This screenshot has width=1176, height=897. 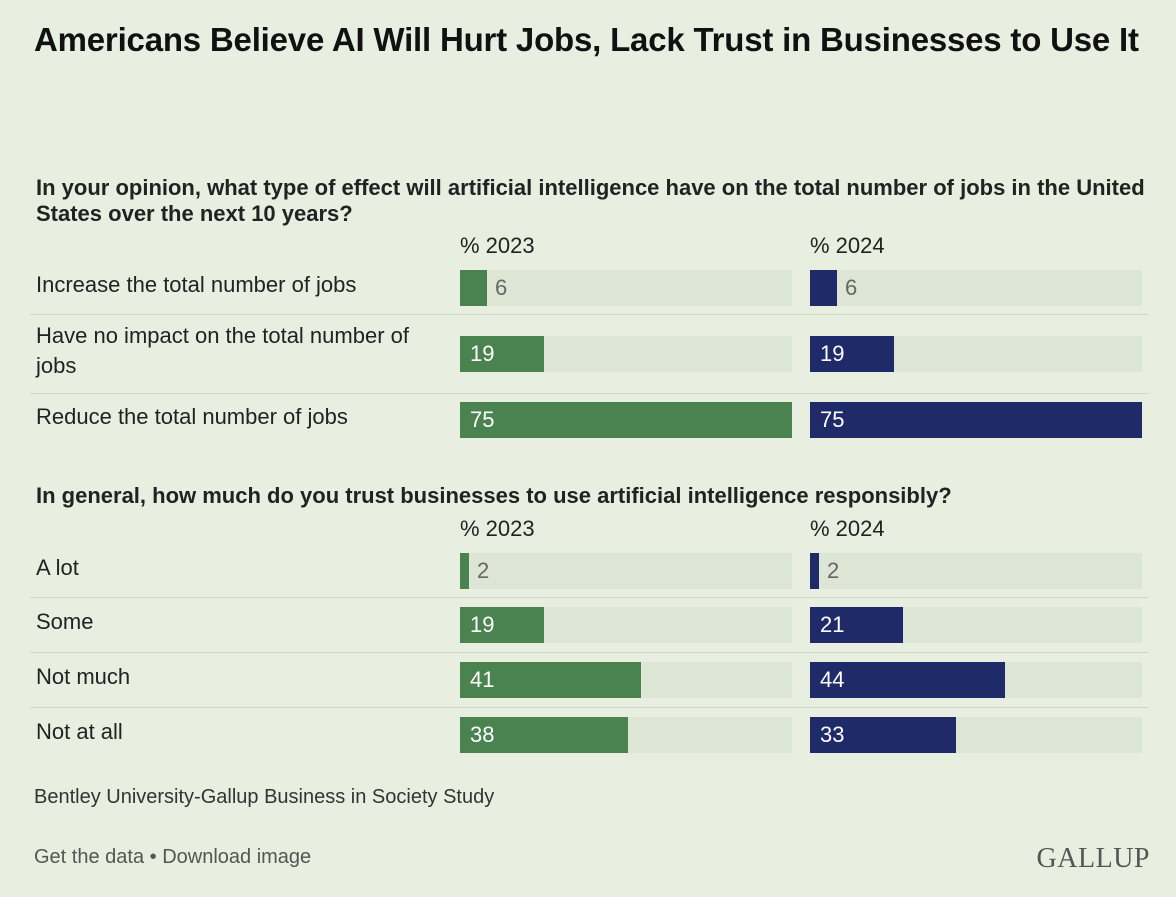 I want to click on bar-track: 41, so click(x=626, y=680).